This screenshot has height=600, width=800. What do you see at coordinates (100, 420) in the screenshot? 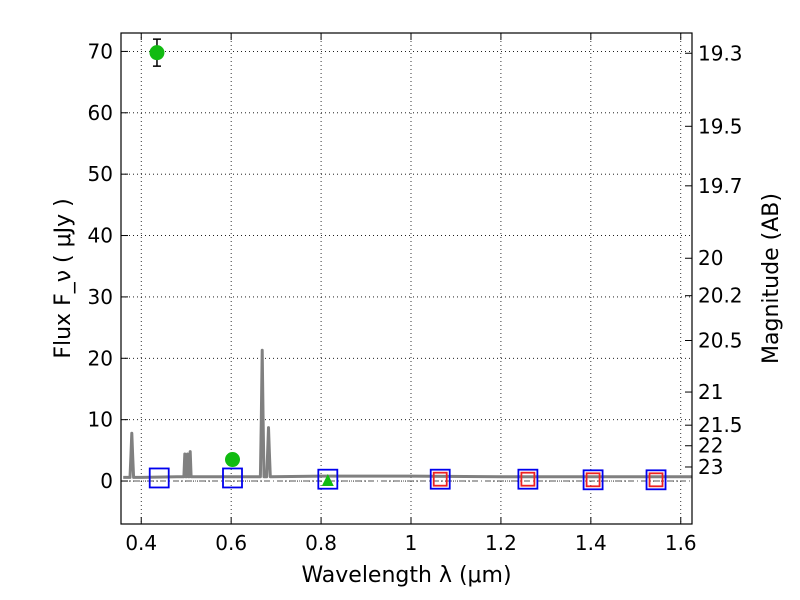
I see `y-tick-label: 10` at bounding box center [100, 420].